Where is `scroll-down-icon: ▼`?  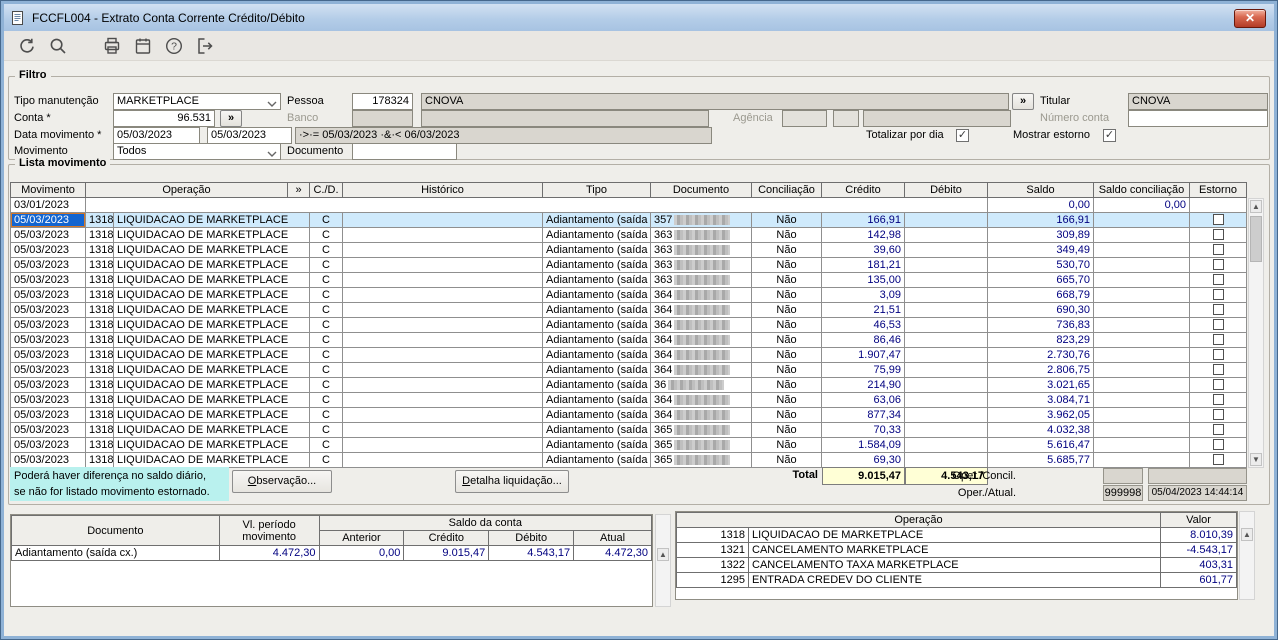
scroll-down-icon: ▼ is located at coordinates (1256, 459).